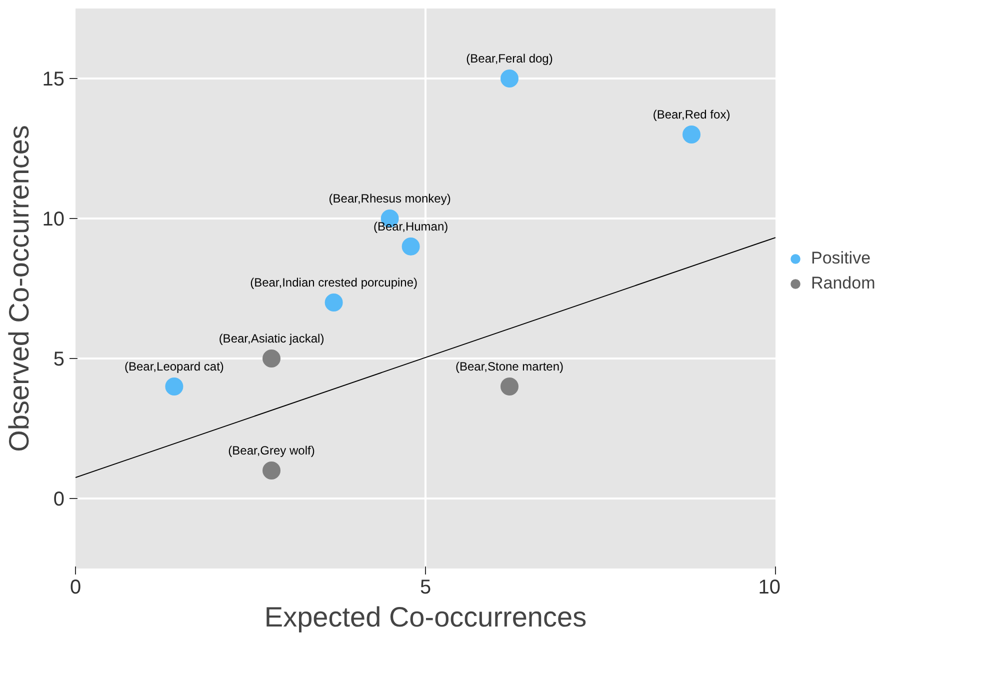  I want to click on annotation: (Bear,Asiatic jackal), so click(271, 339).